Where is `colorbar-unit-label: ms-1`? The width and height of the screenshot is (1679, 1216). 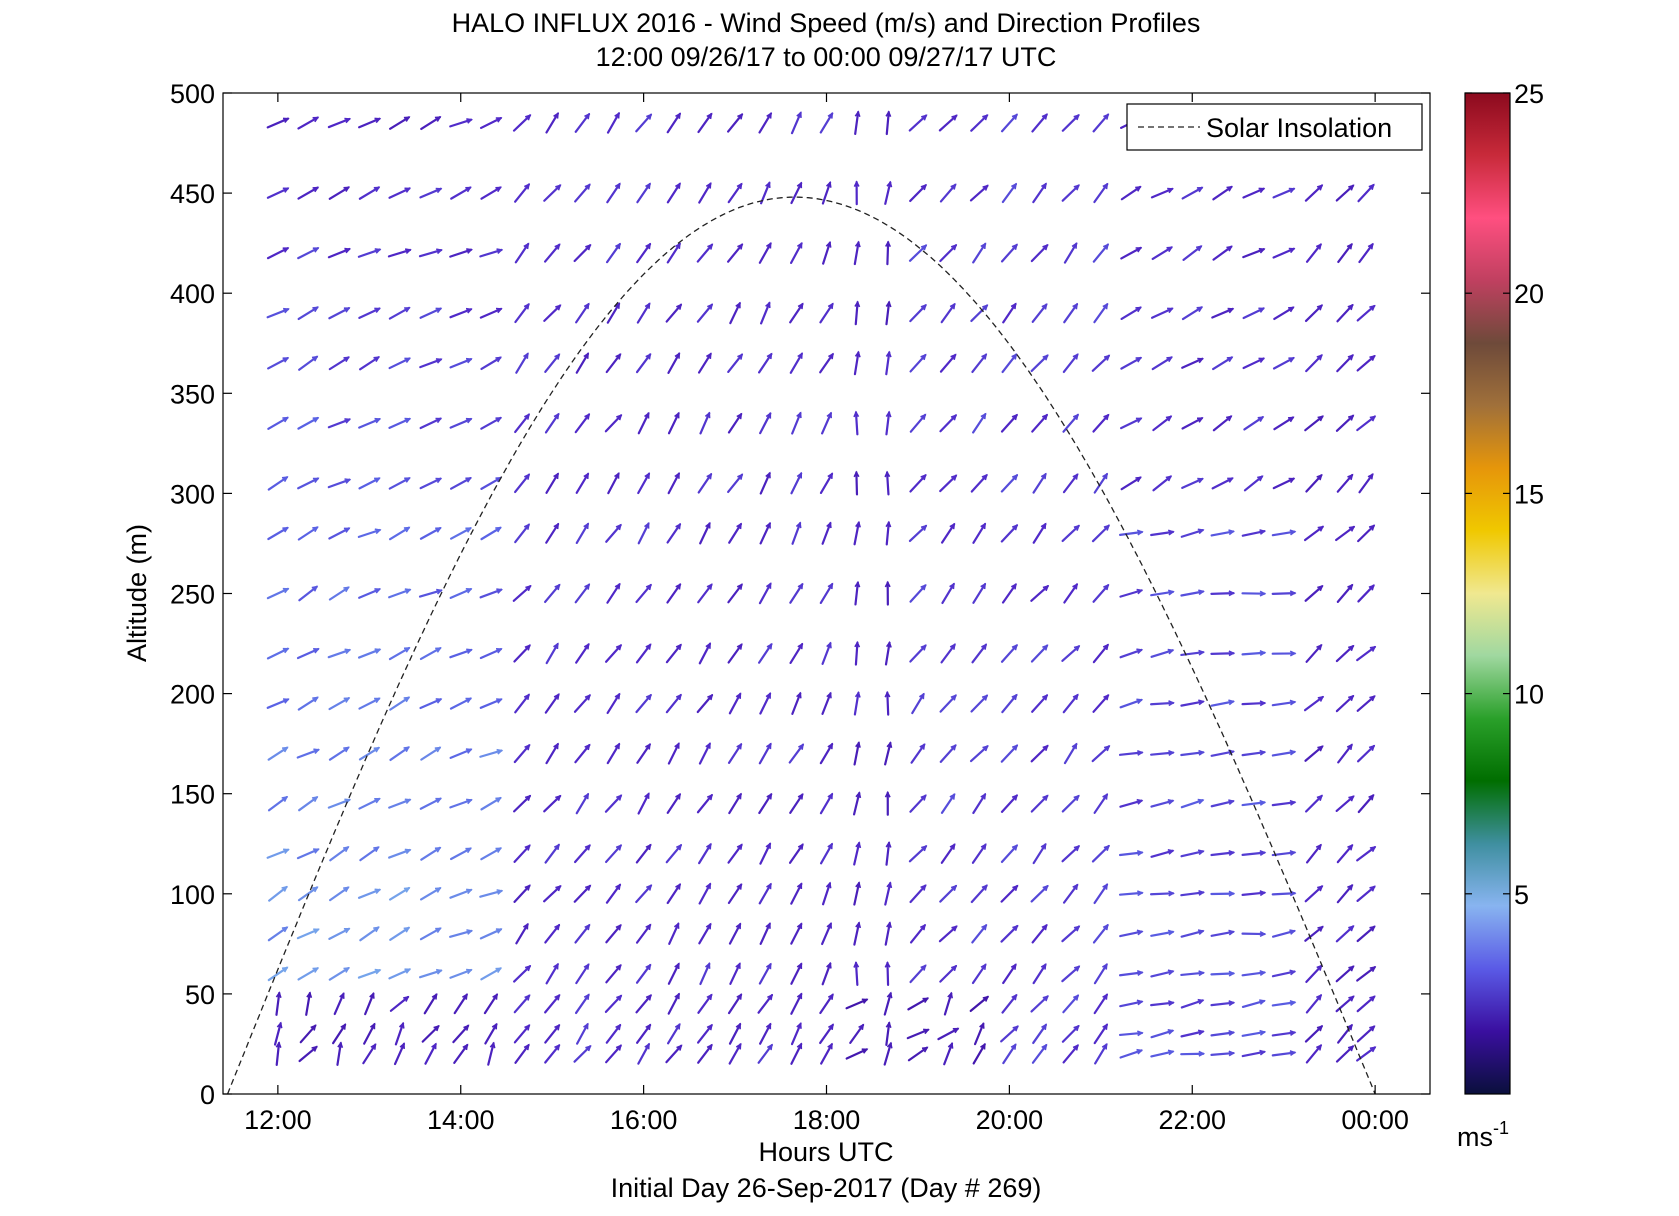
colorbar-unit-label: ms-1 is located at coordinates (1483, 1135).